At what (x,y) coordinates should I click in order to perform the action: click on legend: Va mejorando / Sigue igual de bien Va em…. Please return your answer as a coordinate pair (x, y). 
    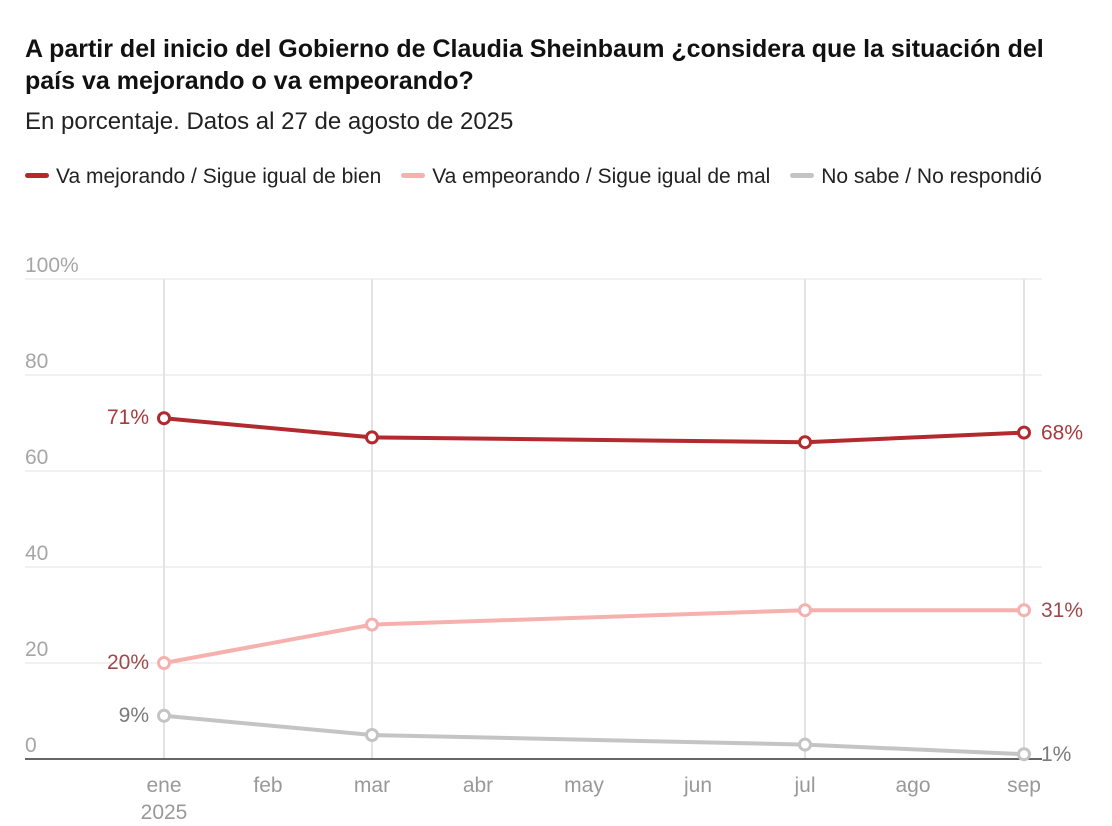
    Looking at the image, I should click on (545, 177).